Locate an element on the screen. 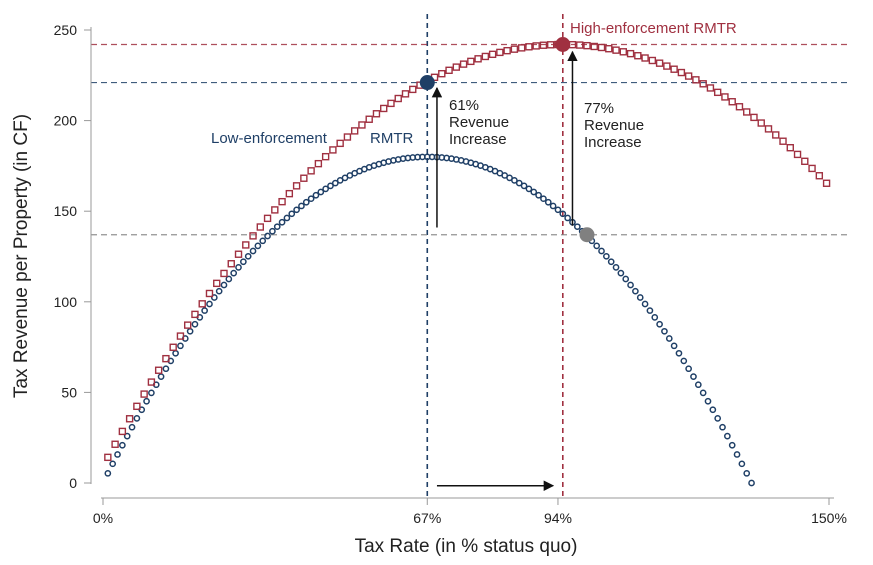 The height and width of the screenshot is (565, 873). y-tick-label: 100 is located at coordinates (66, 302).